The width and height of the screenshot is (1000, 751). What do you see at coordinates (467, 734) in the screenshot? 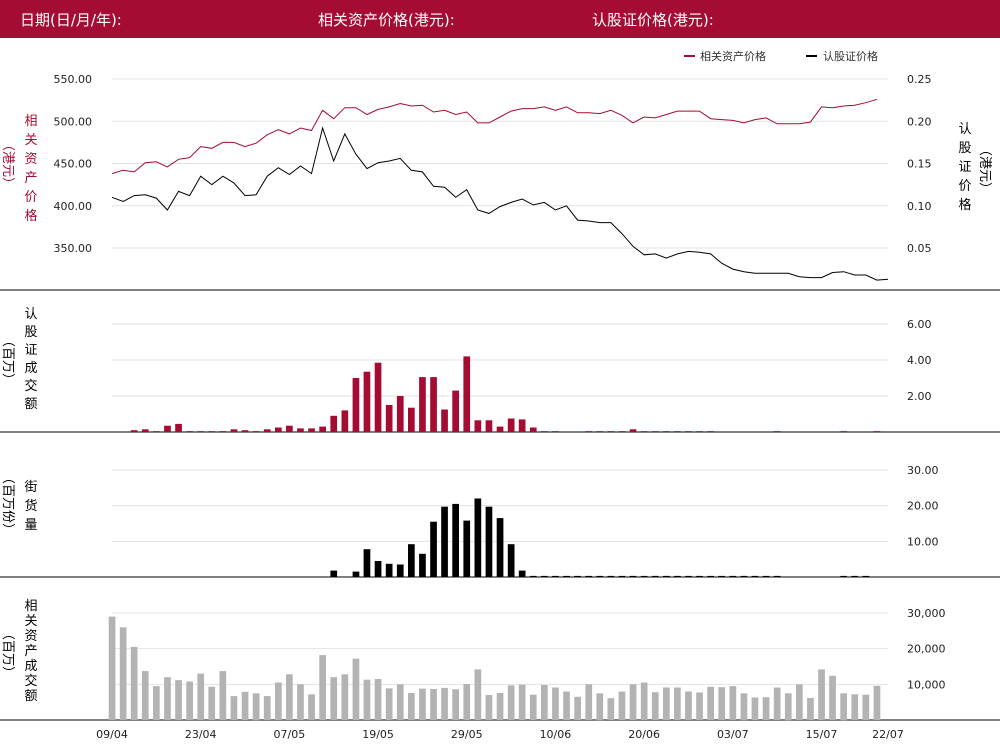
I see `x-tick-label: 29/05` at bounding box center [467, 734].